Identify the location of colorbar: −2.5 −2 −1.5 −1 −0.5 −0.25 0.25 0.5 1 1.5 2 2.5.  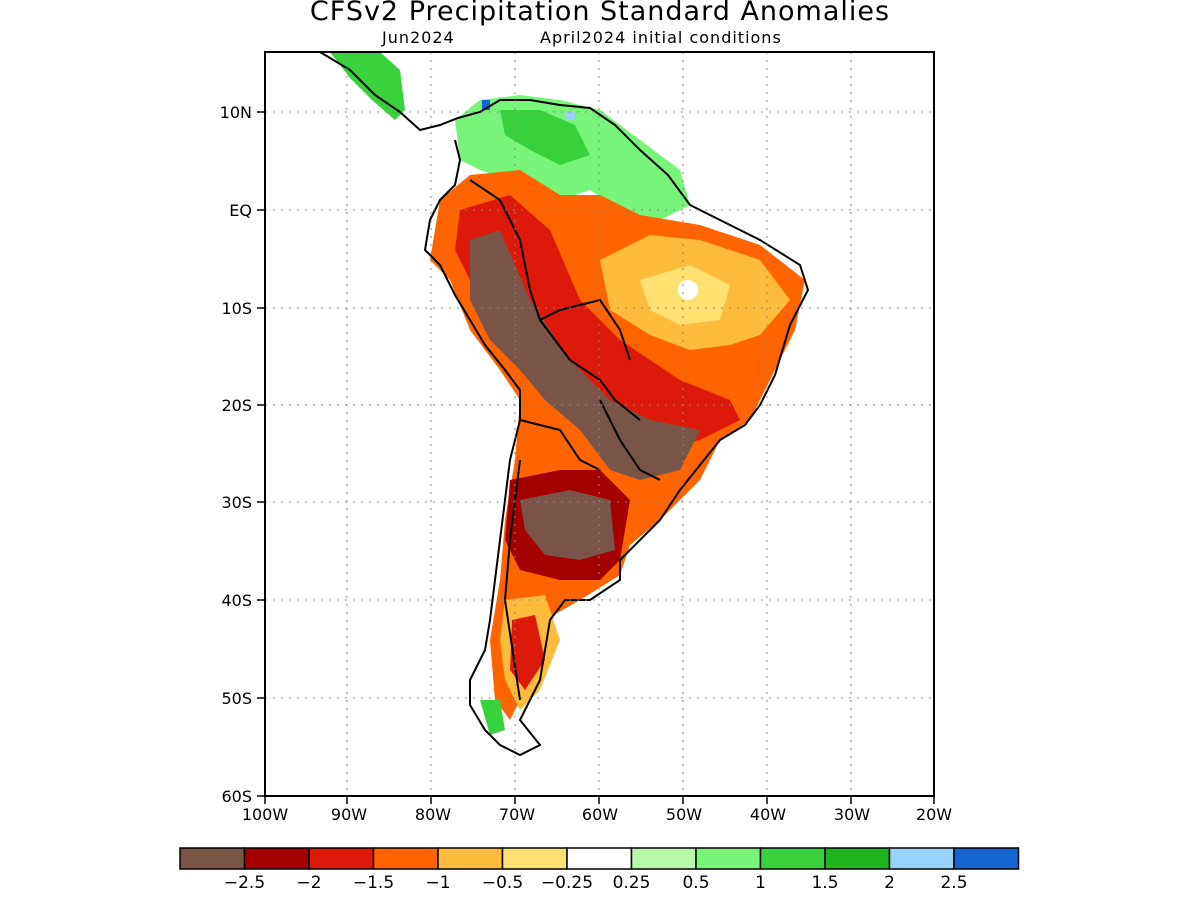
(599, 870).